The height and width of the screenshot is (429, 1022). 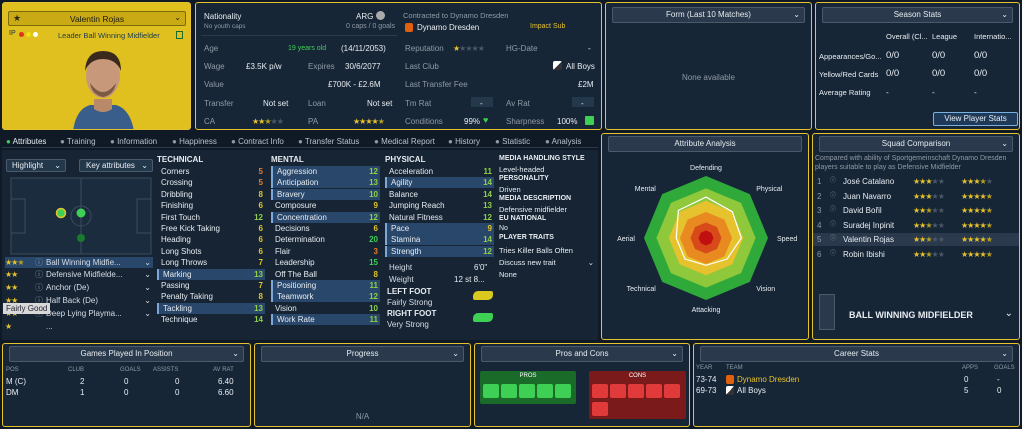 I want to click on view-player-stats-button: View Player Stats, so click(x=975, y=119).